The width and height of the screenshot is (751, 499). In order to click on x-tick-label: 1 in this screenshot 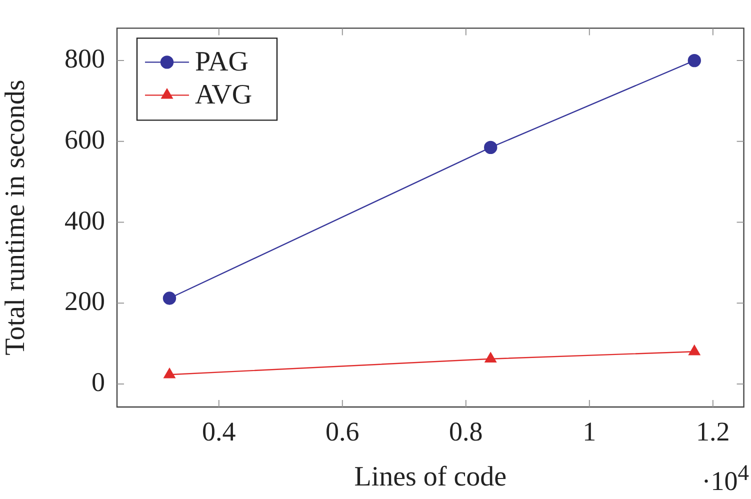, I will do `click(589, 431)`.